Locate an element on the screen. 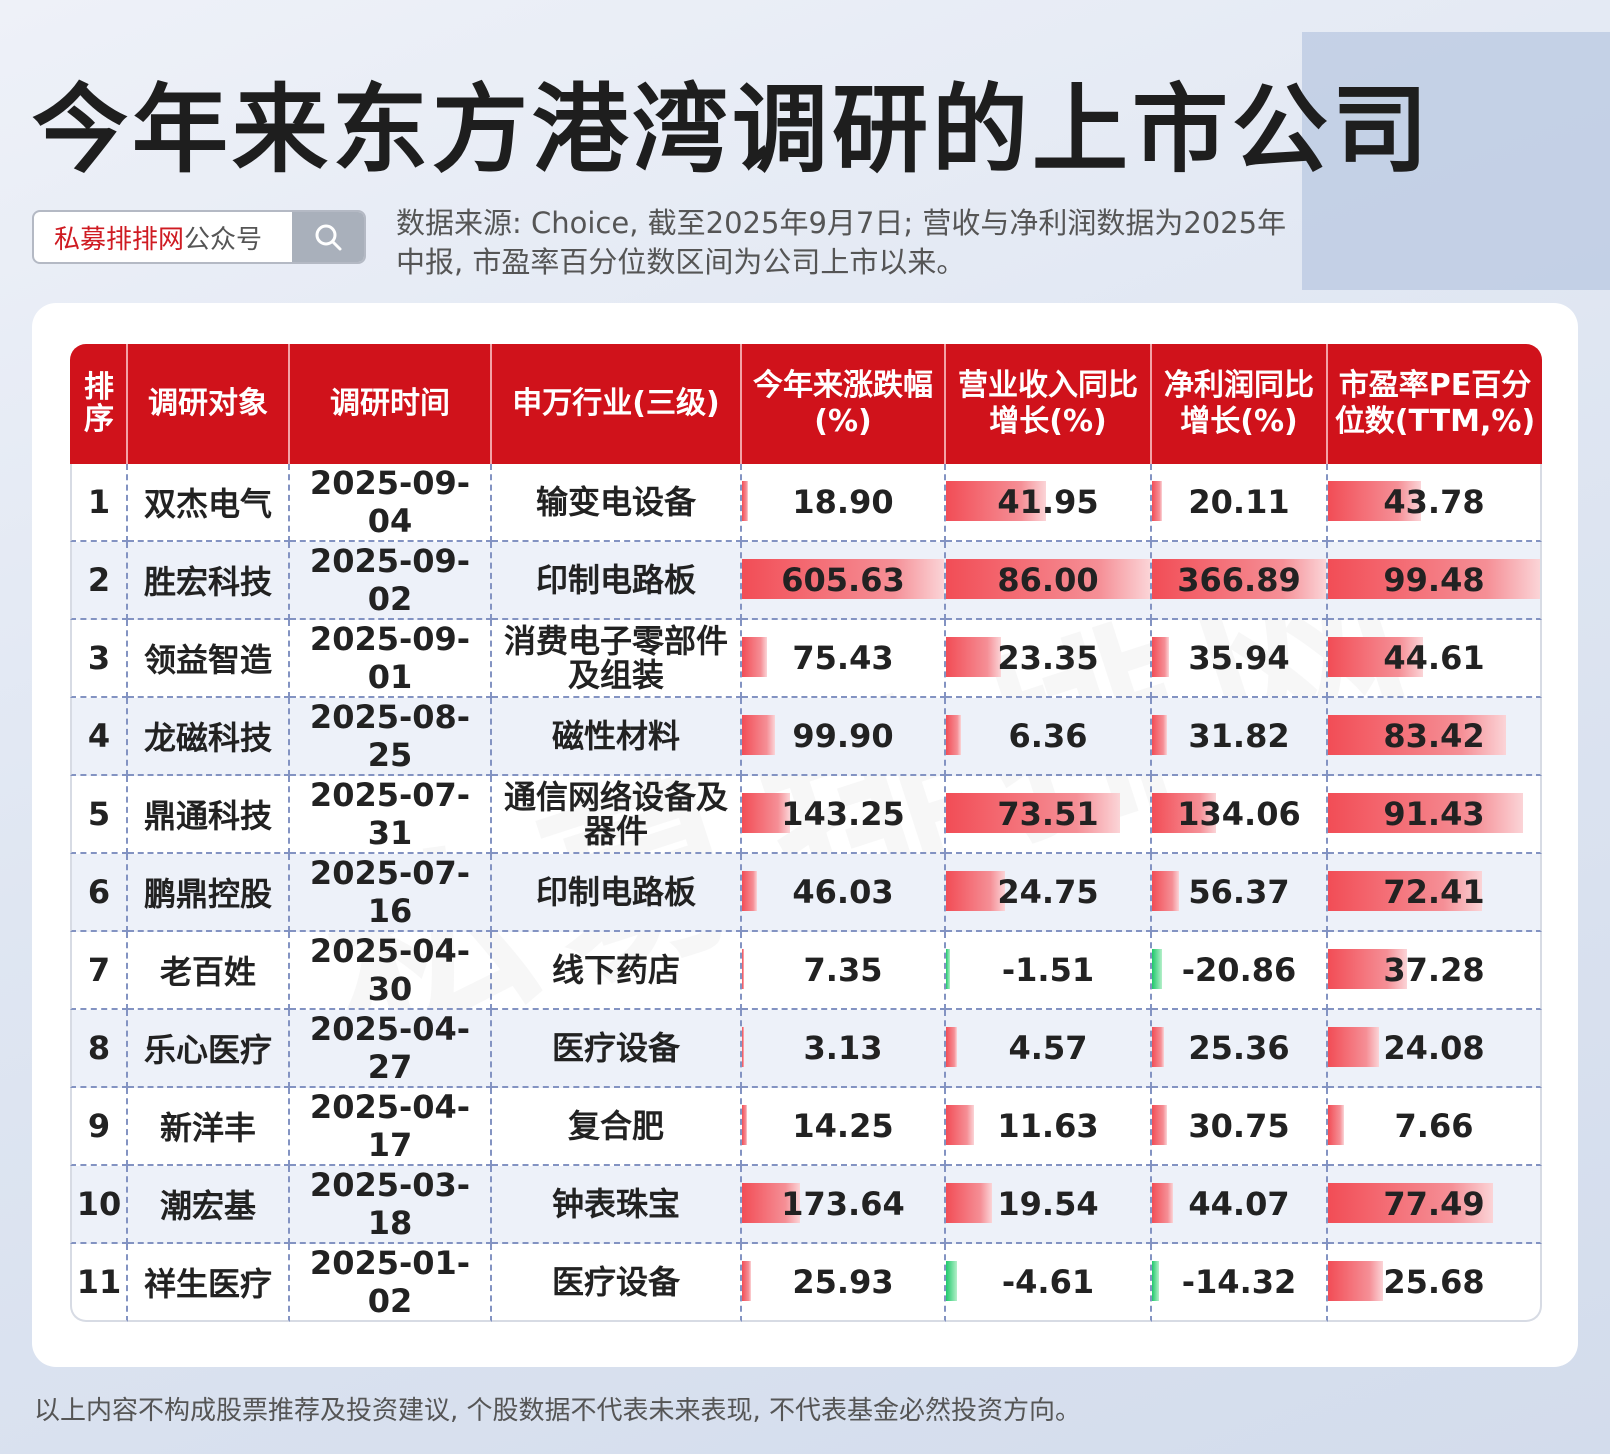 This screenshot has width=1610, height=1454. cell-date: 2025-07-16 is located at coordinates (391, 893).